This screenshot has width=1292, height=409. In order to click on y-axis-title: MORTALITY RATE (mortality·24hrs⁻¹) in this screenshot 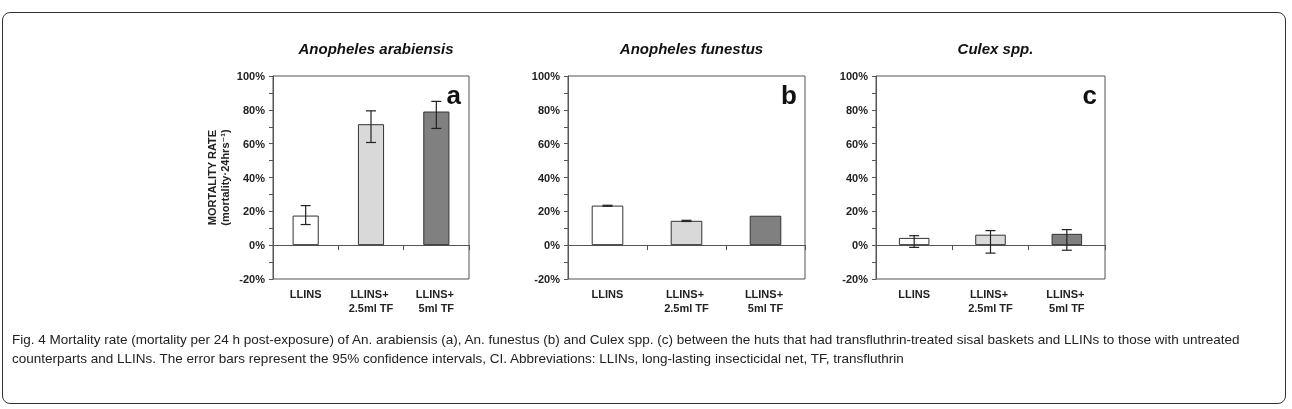, I will do `click(218, 177)`.